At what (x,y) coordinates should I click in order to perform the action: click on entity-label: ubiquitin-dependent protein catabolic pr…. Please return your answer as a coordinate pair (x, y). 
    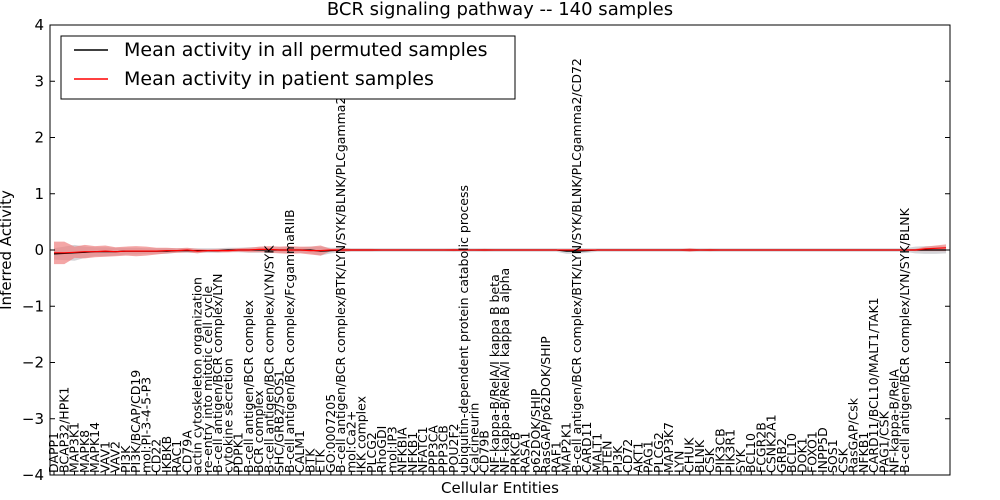
    Looking at the image, I should click on (463, 329).